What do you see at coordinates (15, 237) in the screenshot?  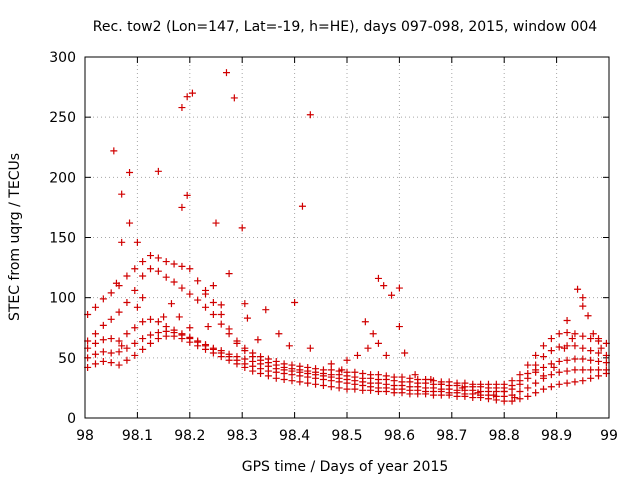 I see `y-axis-label: STEC from uqrg / TECUs` at bounding box center [15, 237].